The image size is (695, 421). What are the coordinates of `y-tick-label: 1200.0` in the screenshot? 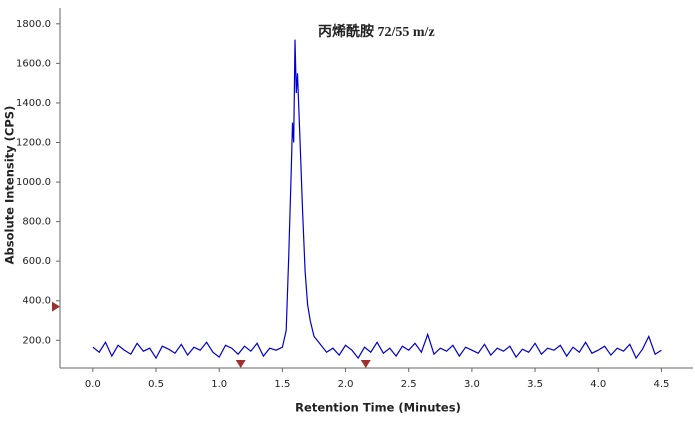 It's located at (33, 143).